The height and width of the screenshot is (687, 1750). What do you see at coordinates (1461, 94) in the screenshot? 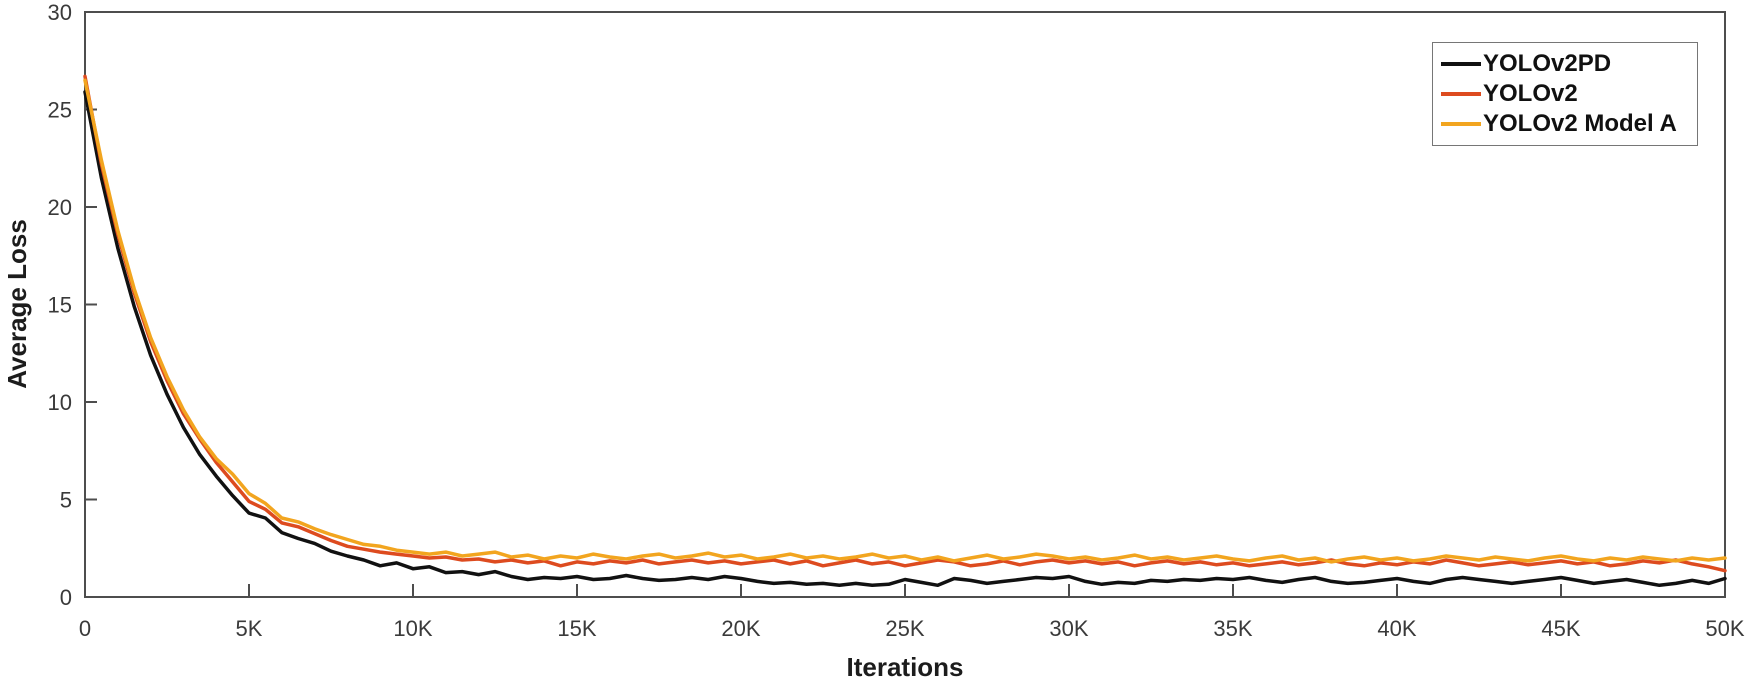
I see `yolov2-line-swatch` at bounding box center [1461, 94].